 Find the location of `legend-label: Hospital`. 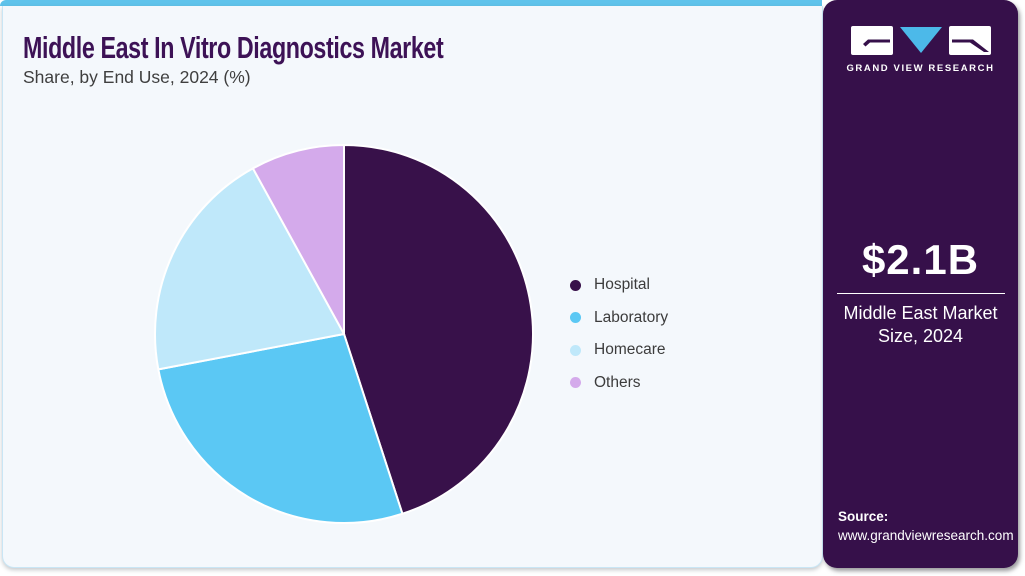

legend-label: Hospital is located at coordinates (622, 285).